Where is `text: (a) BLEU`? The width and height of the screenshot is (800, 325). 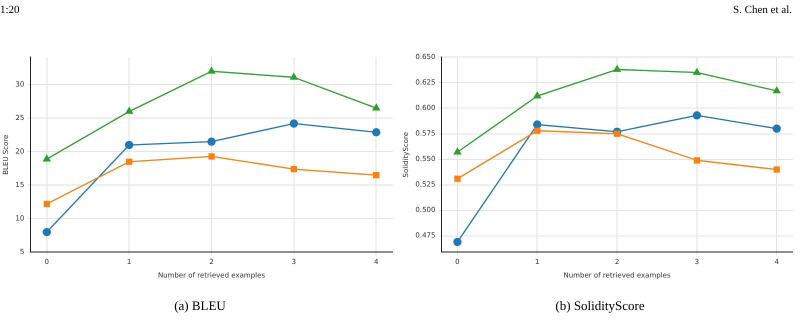
text: (a) BLEU is located at coordinates (200, 306).